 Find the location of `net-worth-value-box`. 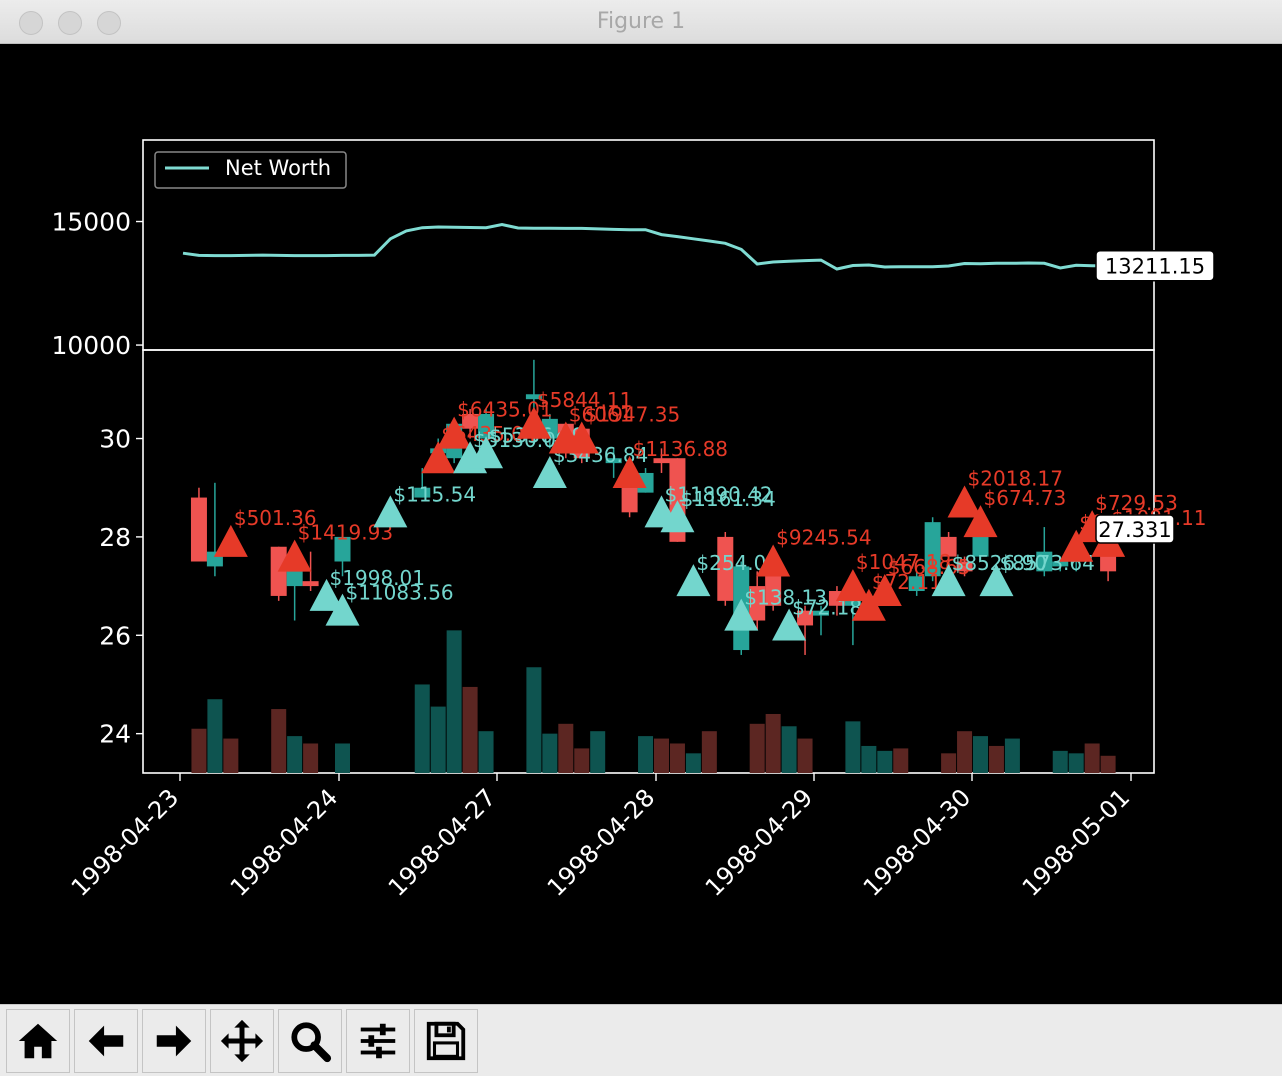

net-worth-value-box is located at coordinates (1155, 265).